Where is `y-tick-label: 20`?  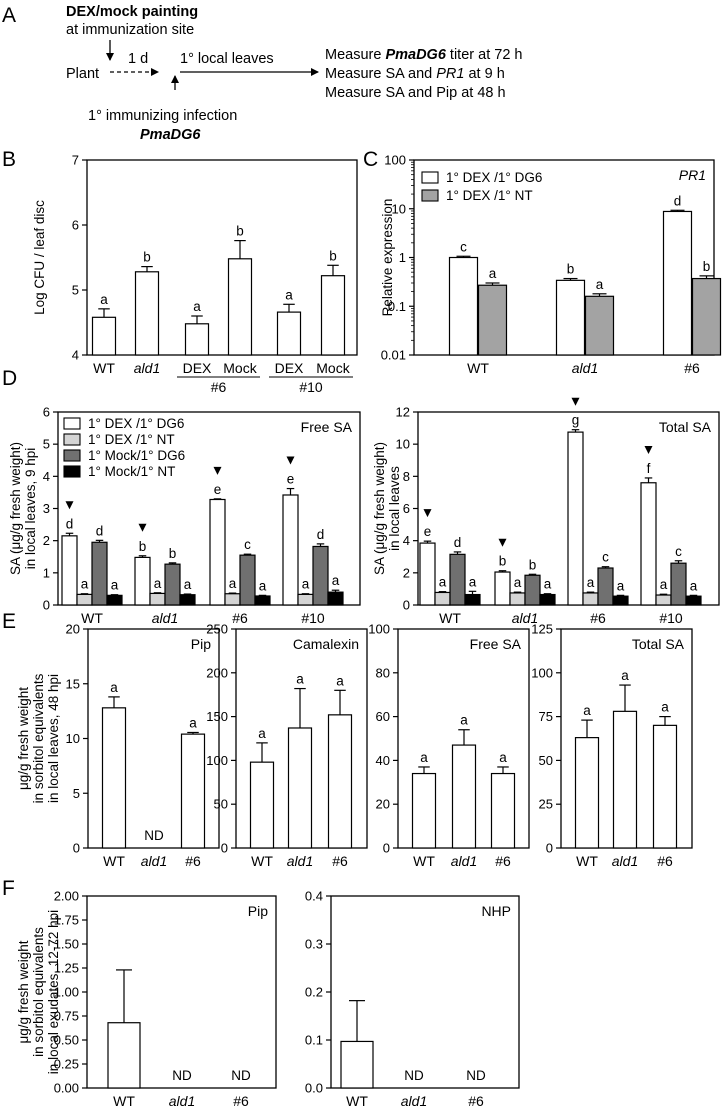
y-tick-label: 20 is located at coordinates (73, 629).